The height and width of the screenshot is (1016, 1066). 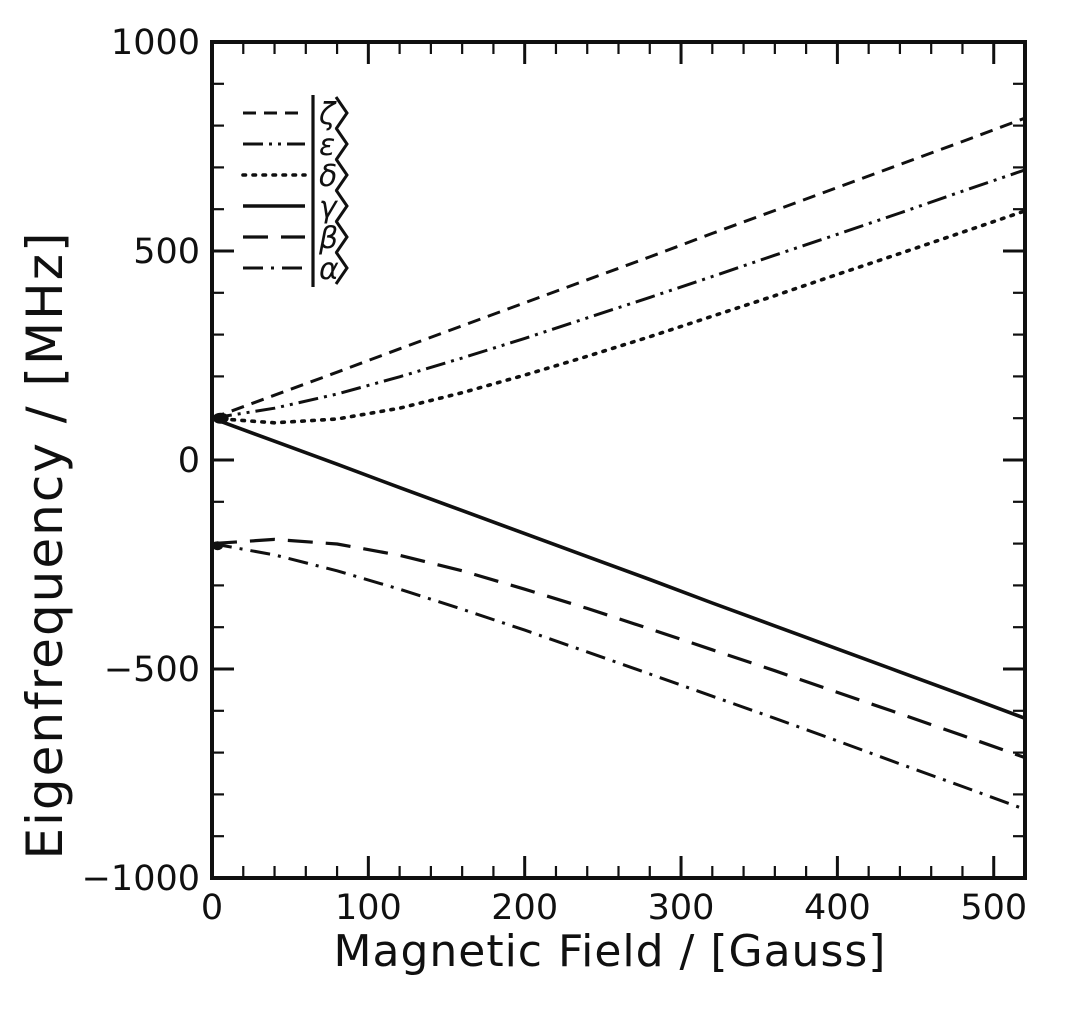 I want to click on legend-ket-letter: ε, so click(x=327, y=145).